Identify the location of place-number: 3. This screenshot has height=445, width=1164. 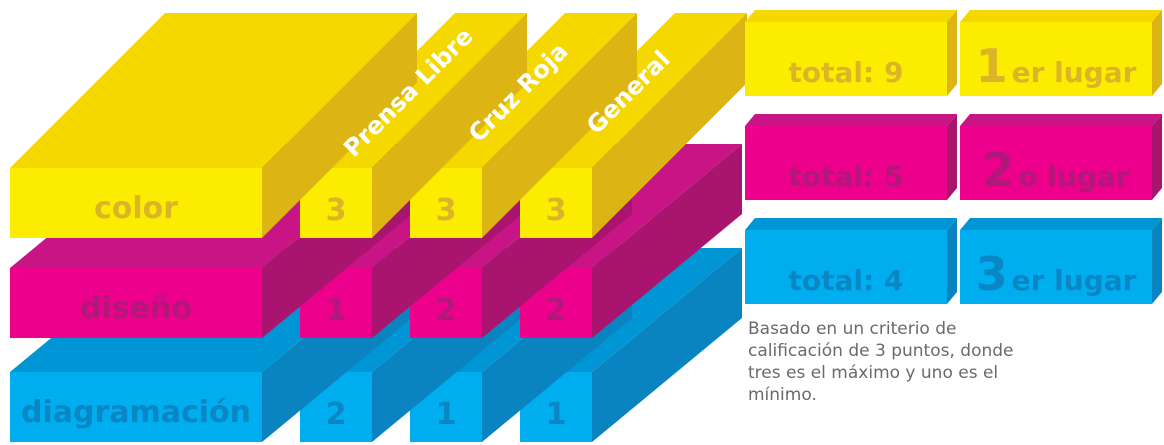
(992, 274).